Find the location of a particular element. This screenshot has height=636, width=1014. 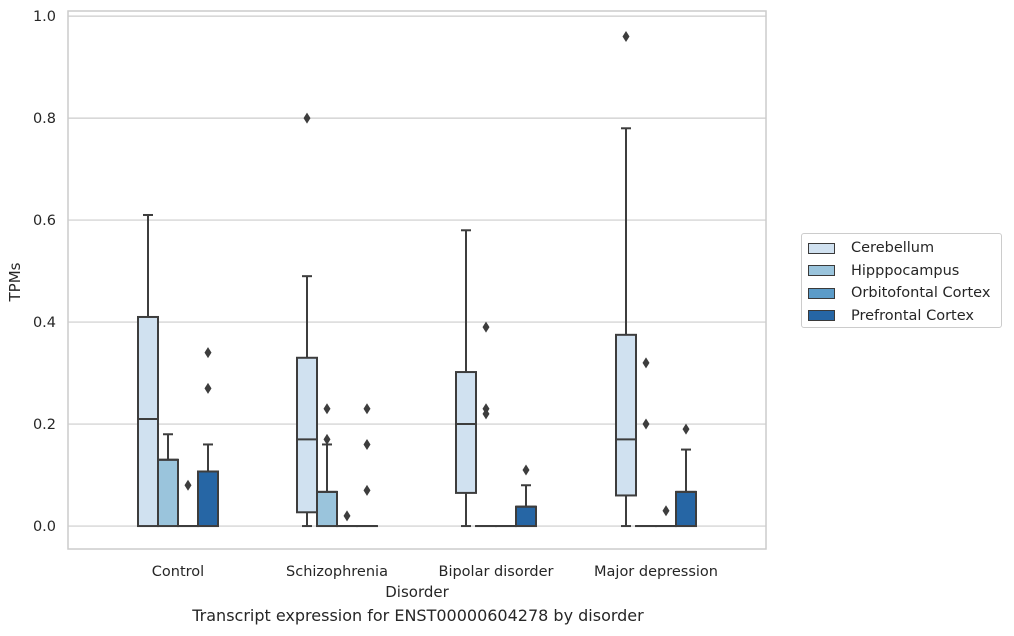

legend-label: Prefrontal Cortex is located at coordinates (912, 315).